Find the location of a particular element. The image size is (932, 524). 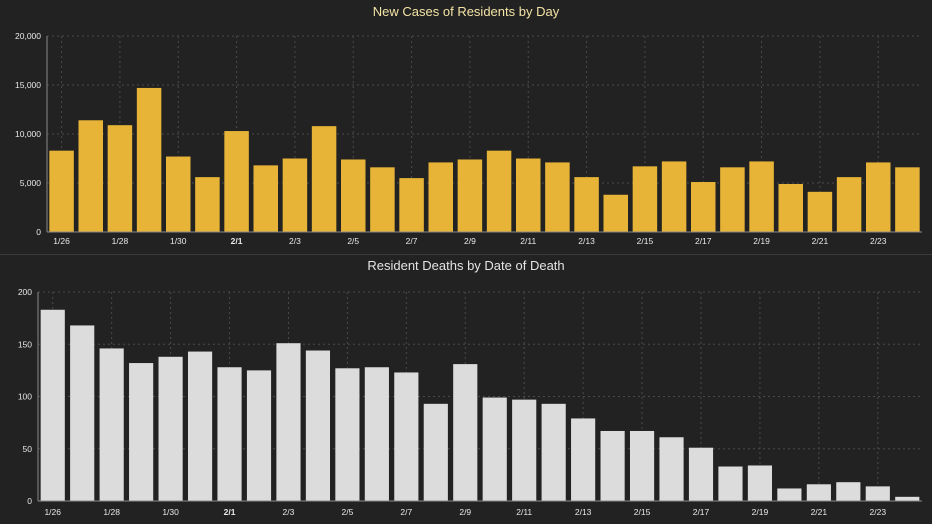

deaths-xtick-label: 2/23 is located at coordinates (878, 512).